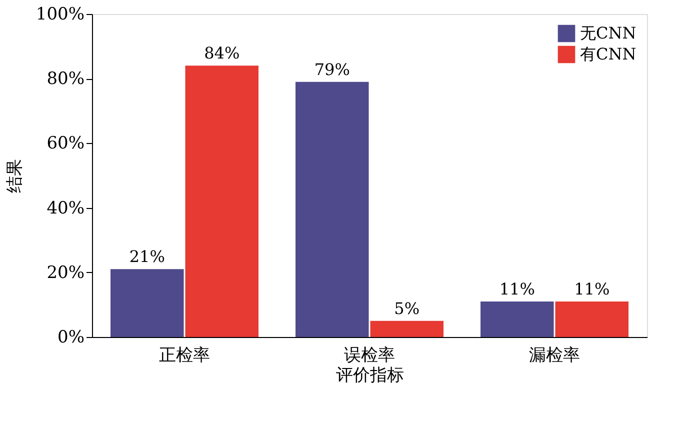 The image size is (700, 436). What do you see at coordinates (65, 79) in the screenshot?
I see `y-tick-label: 80%` at bounding box center [65, 79].